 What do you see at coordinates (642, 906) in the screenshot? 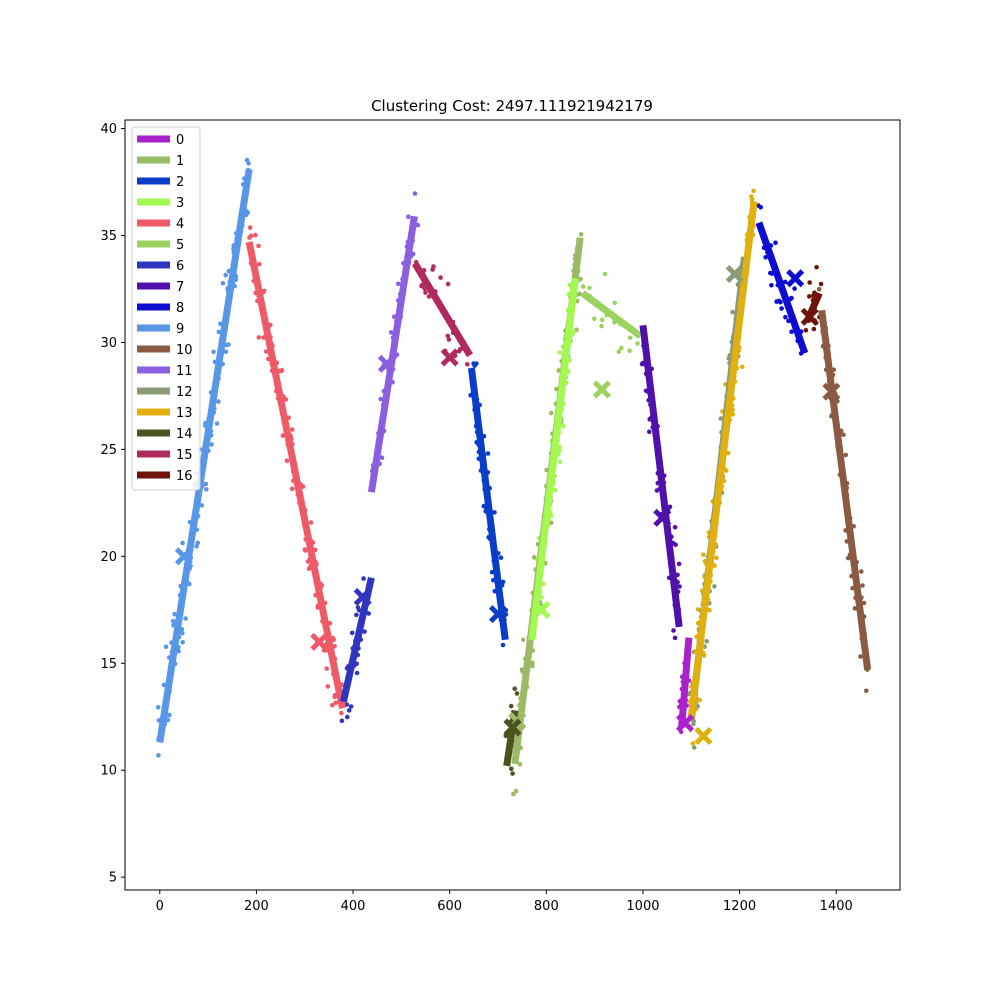
I see `x-tick-label: 1000` at bounding box center [642, 906].